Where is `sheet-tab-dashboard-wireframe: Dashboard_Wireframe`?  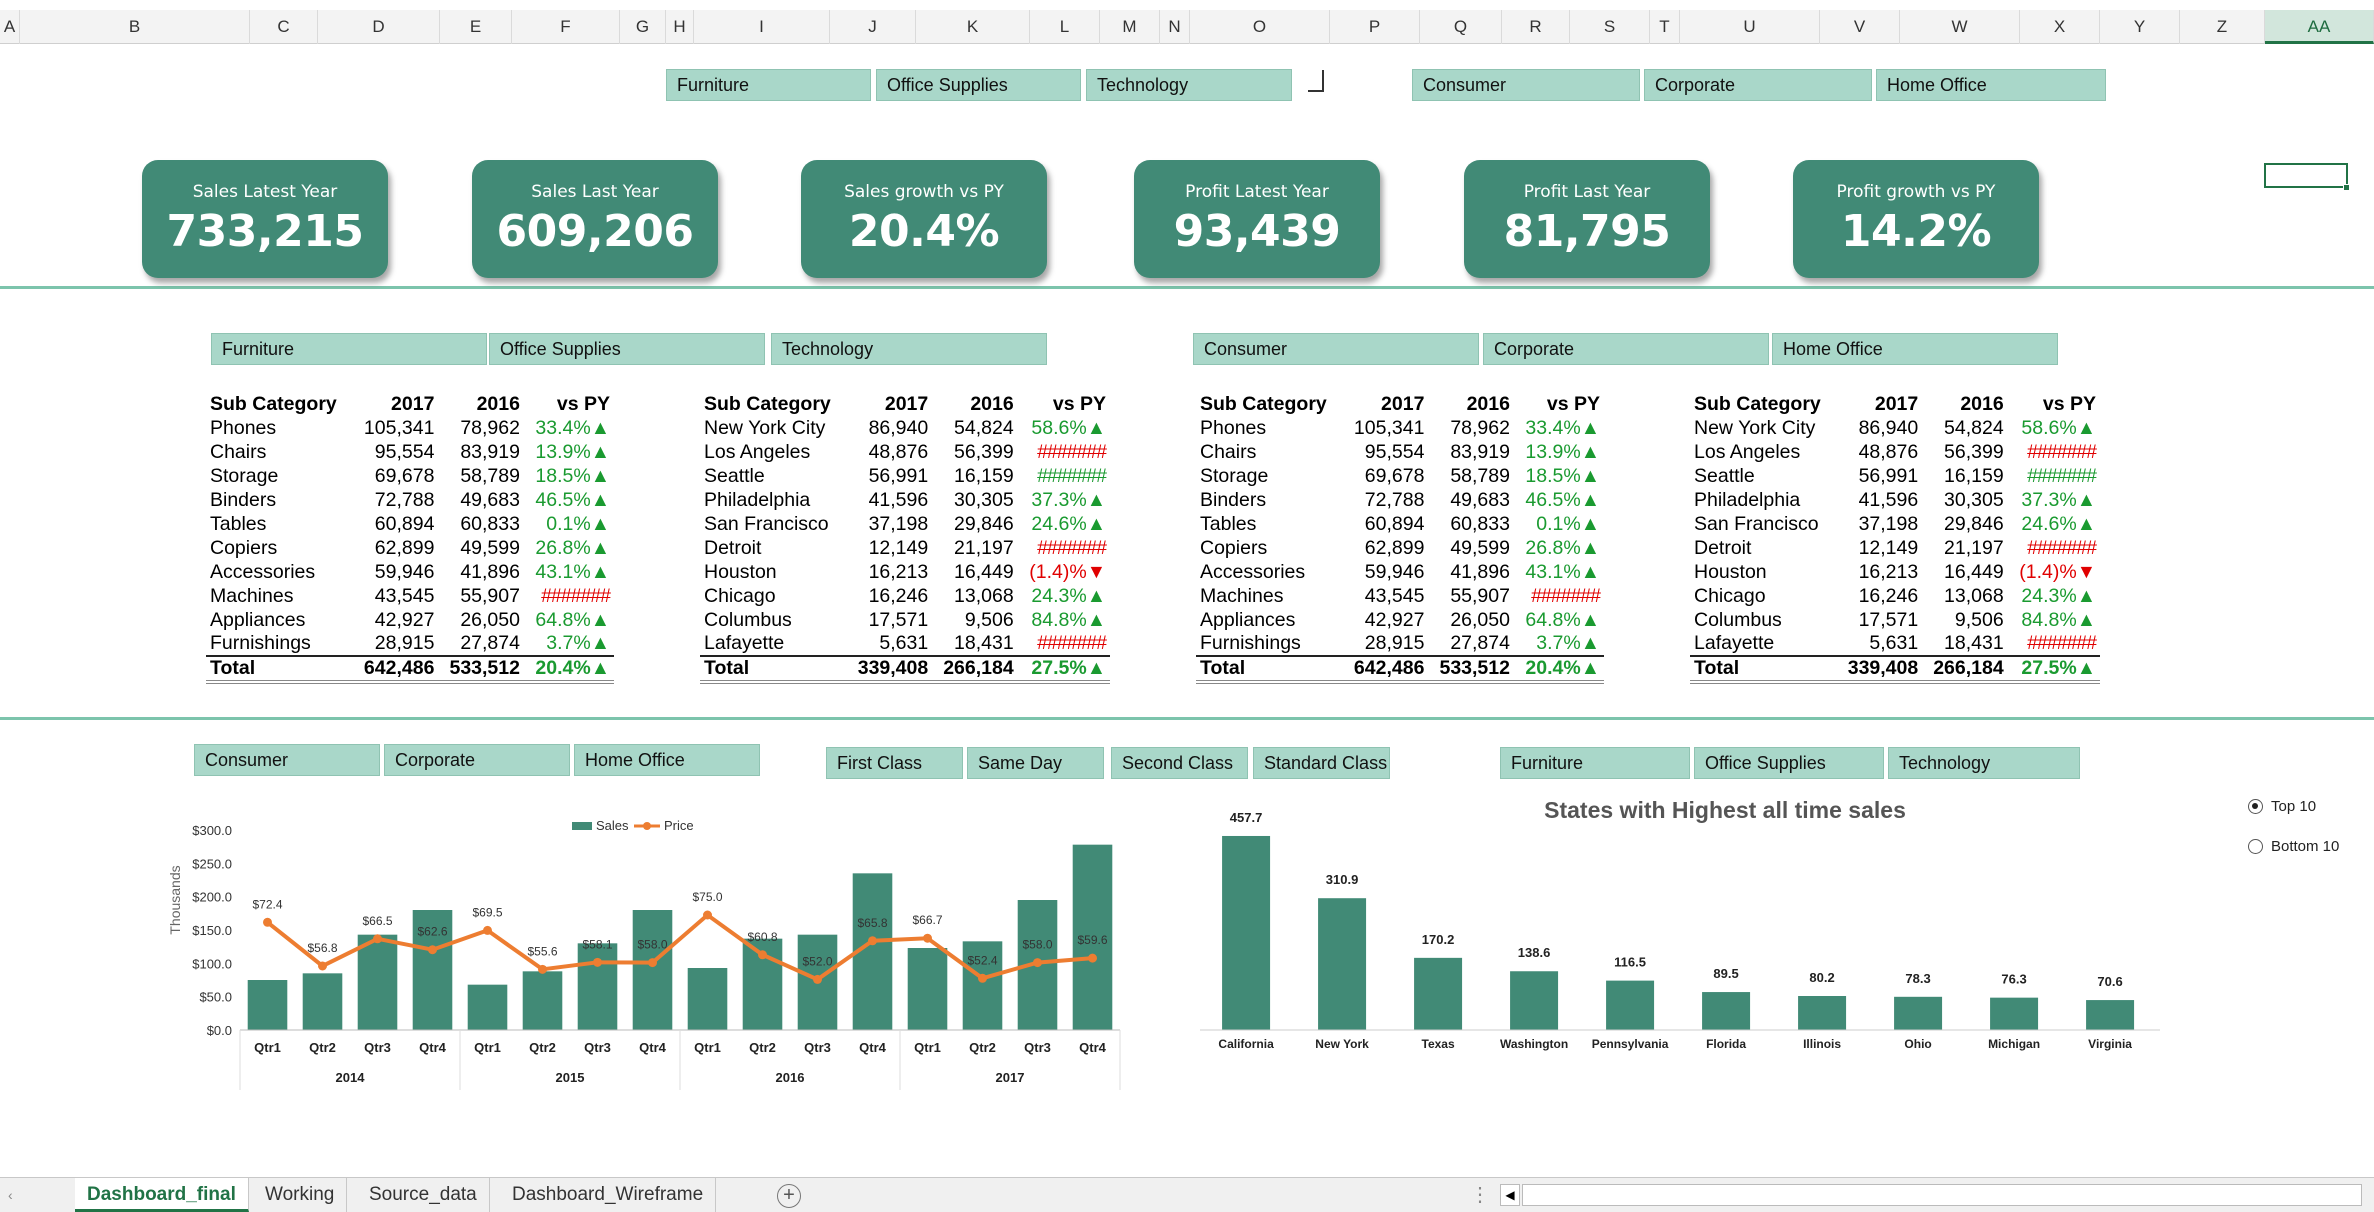 sheet-tab-dashboard-wireframe: Dashboard_Wireframe is located at coordinates (608, 1195).